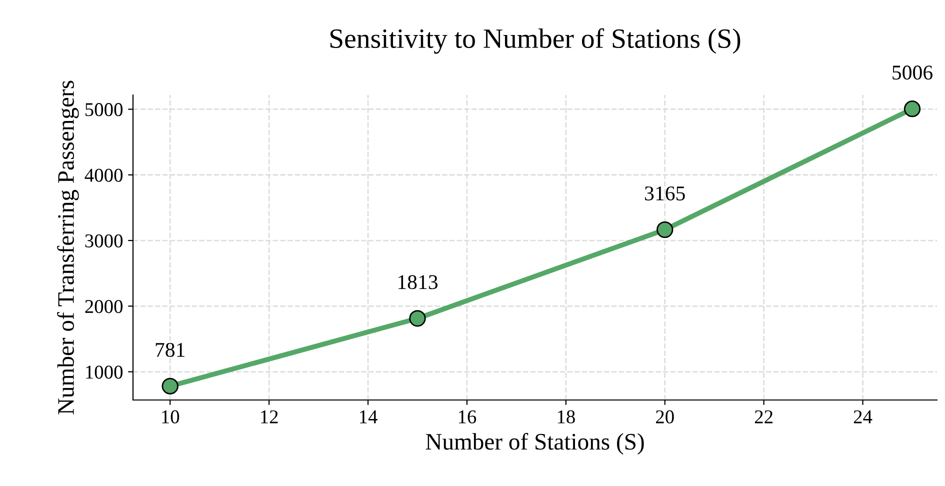 The image size is (945, 486). I want to click on y-tick-label: 1000, so click(104, 372).